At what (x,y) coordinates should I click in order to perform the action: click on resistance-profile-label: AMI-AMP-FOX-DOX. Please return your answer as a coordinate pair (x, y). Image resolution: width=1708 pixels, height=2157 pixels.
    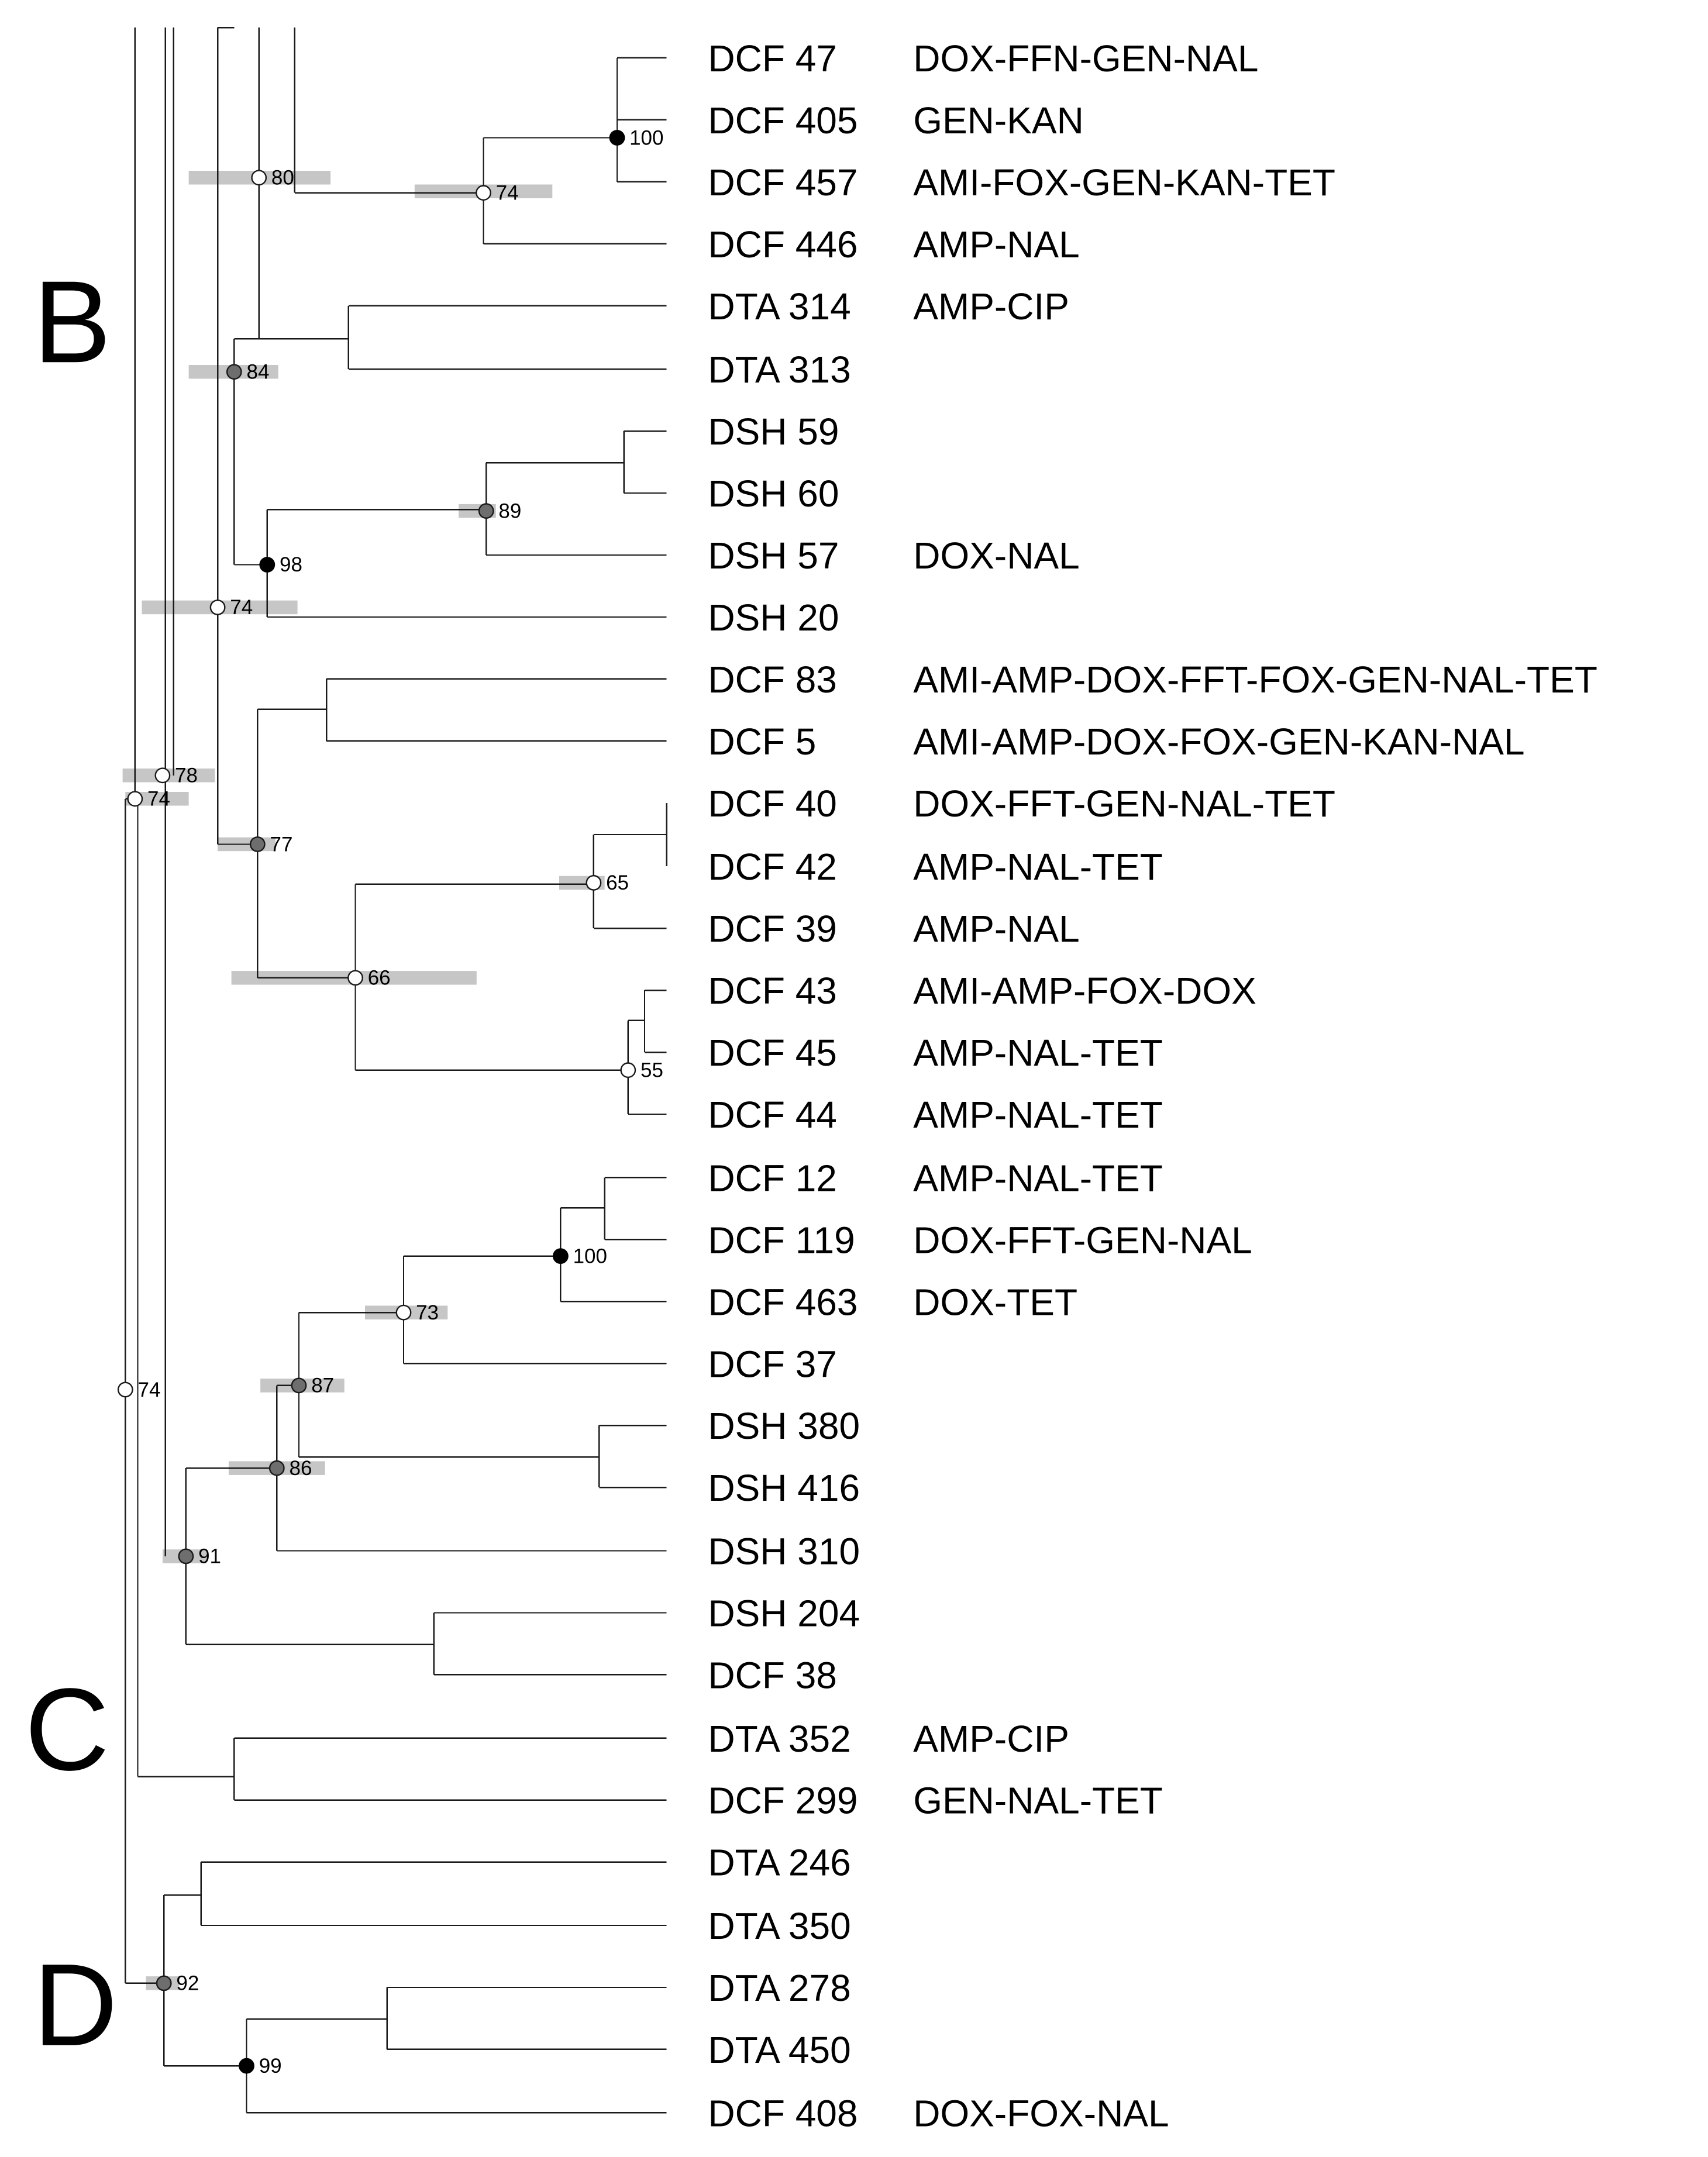
    Looking at the image, I should click on (1084, 991).